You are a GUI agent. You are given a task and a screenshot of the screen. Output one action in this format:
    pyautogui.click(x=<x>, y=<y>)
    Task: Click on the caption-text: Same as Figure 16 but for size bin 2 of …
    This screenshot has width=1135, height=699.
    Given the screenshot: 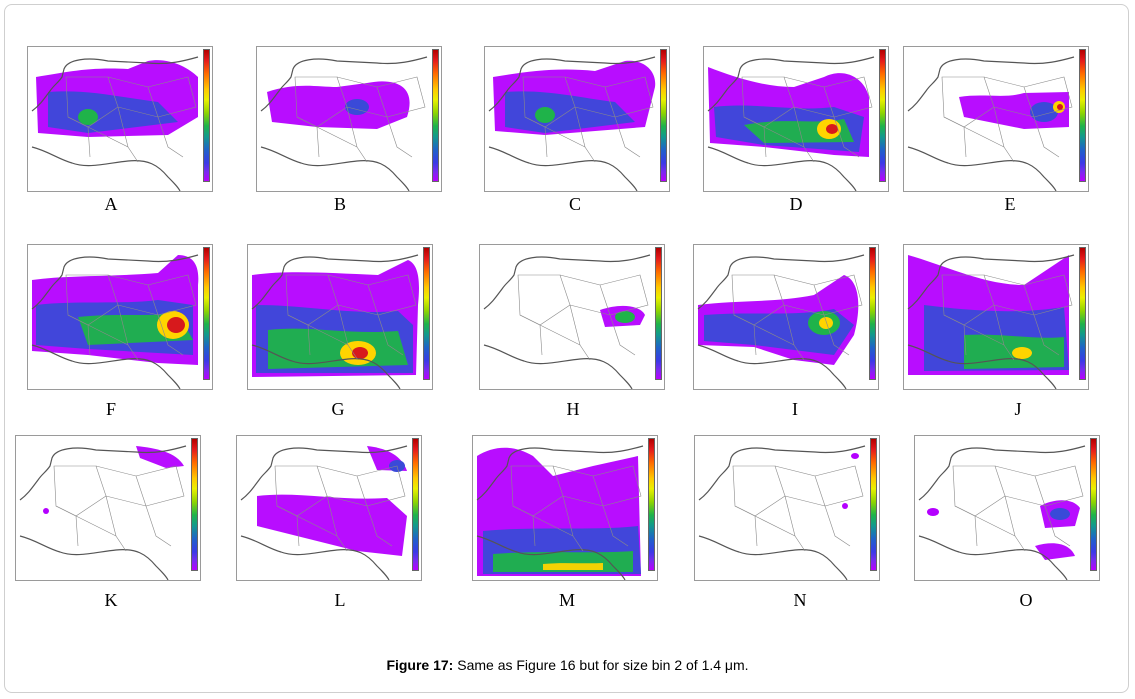 What is the action you would take?
    pyautogui.click(x=601, y=665)
    